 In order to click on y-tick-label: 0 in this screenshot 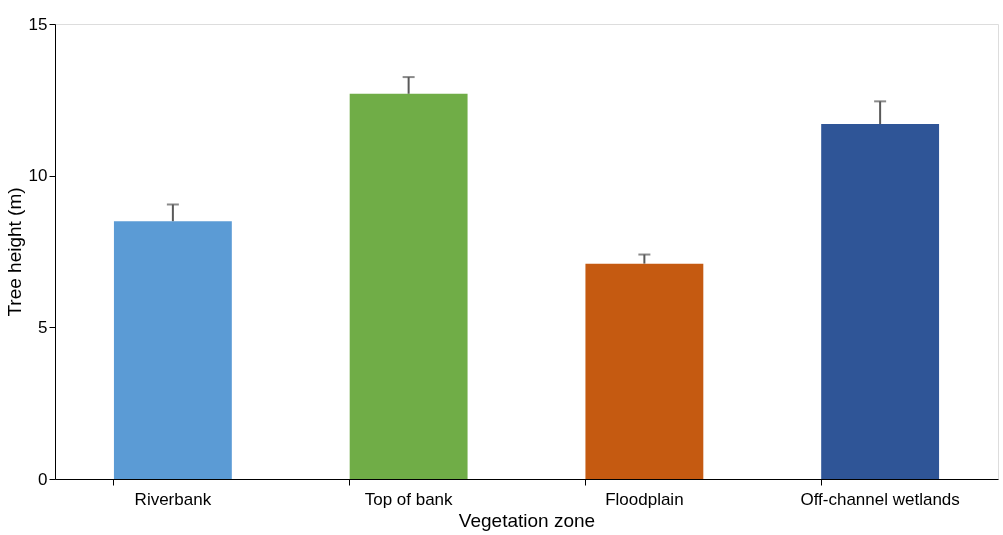, I will do `click(43, 479)`.